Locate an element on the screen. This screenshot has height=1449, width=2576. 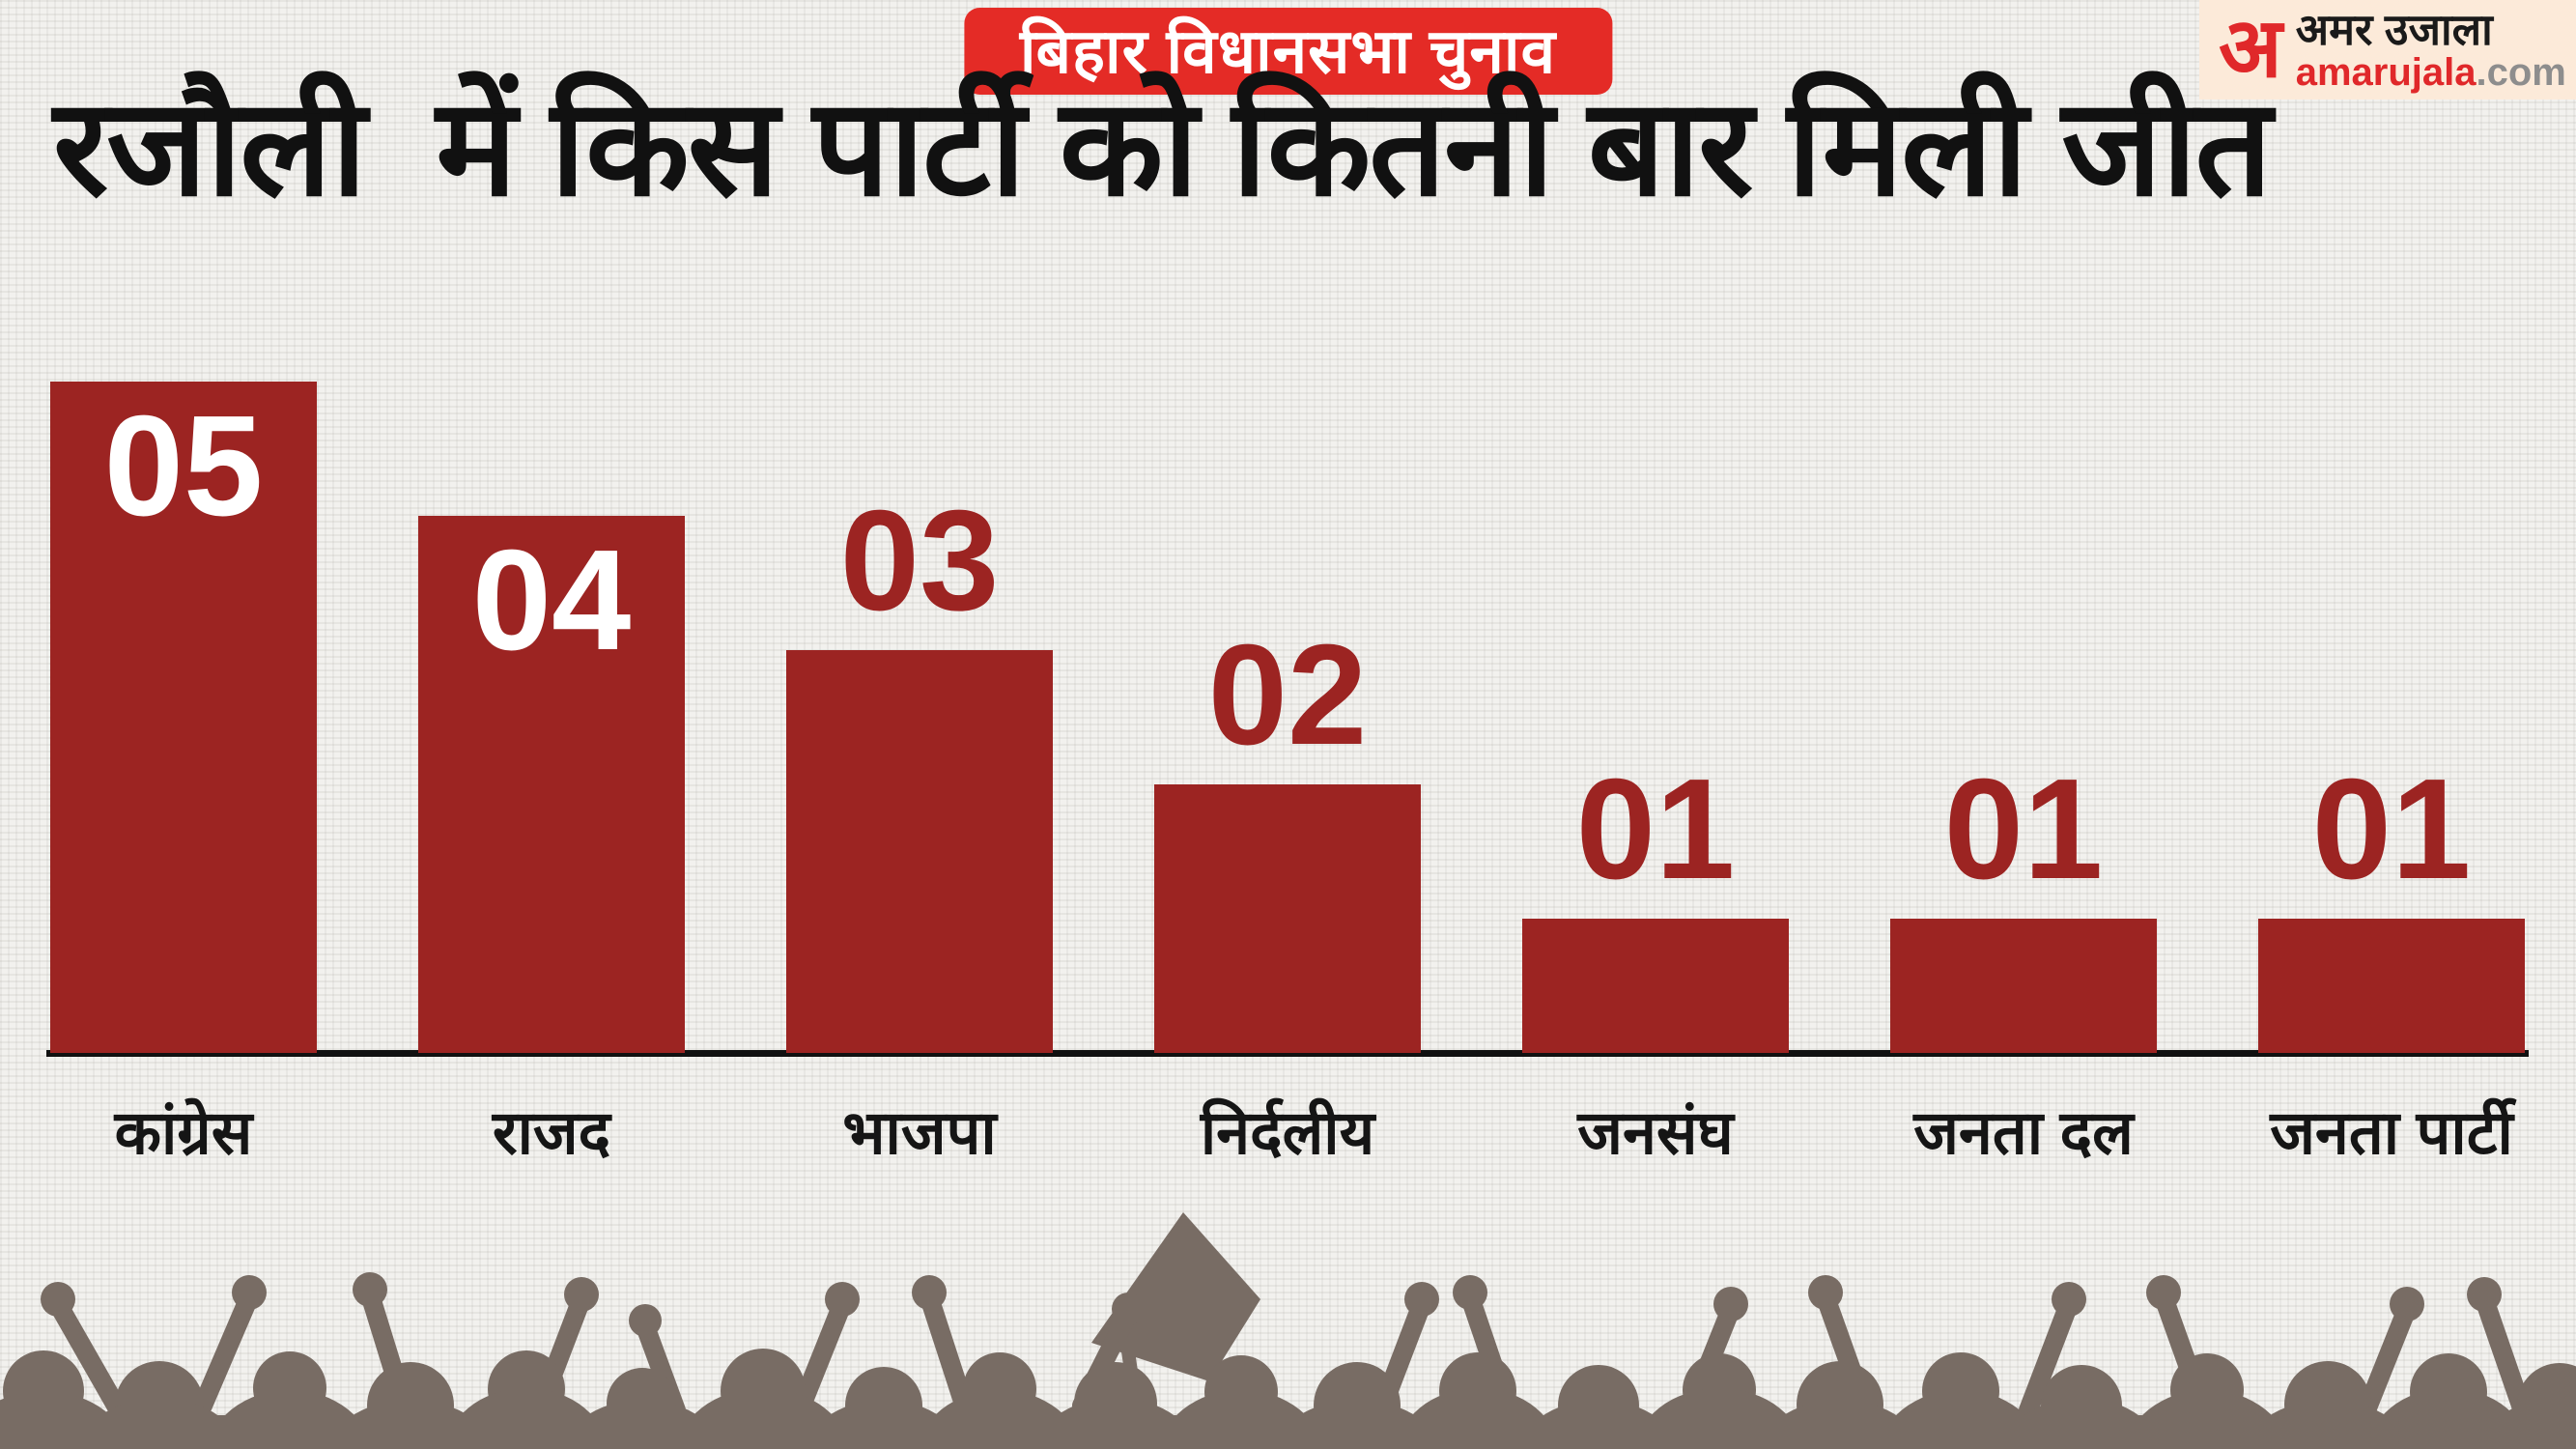
logo-domain: amarujala.com is located at coordinates (2431, 72).